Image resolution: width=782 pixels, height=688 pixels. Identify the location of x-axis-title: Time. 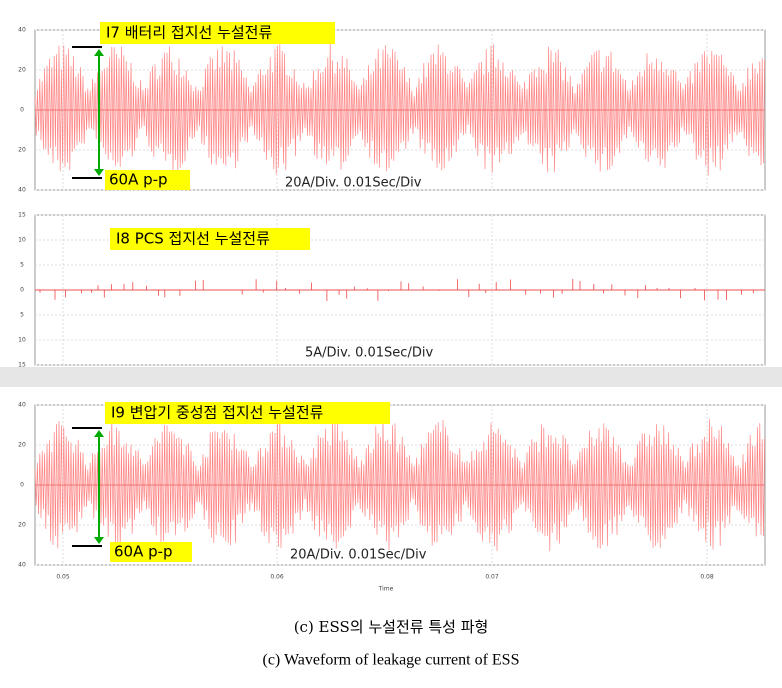
(386, 589).